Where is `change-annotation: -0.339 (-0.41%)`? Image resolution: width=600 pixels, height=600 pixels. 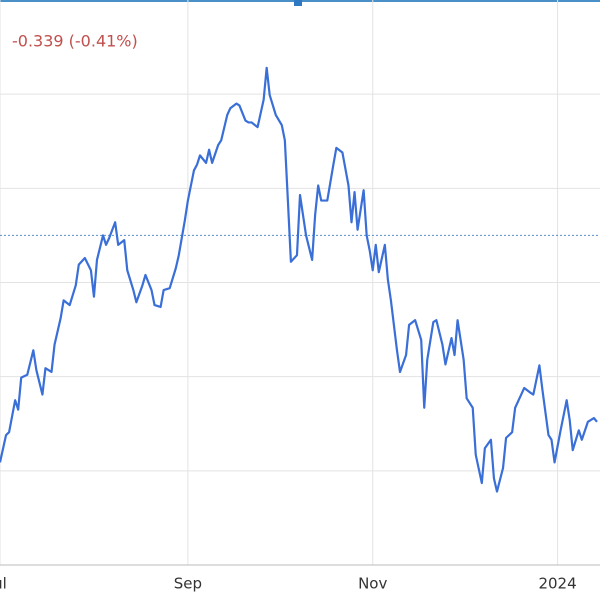
change-annotation: -0.339 (-0.41%) is located at coordinates (75, 41).